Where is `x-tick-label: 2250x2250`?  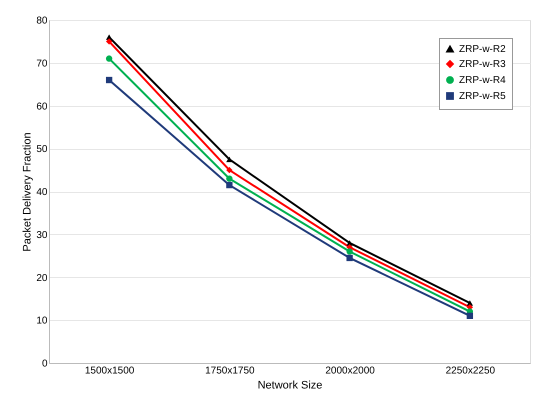
x-tick-label: 2250x2250 is located at coordinates (471, 371).